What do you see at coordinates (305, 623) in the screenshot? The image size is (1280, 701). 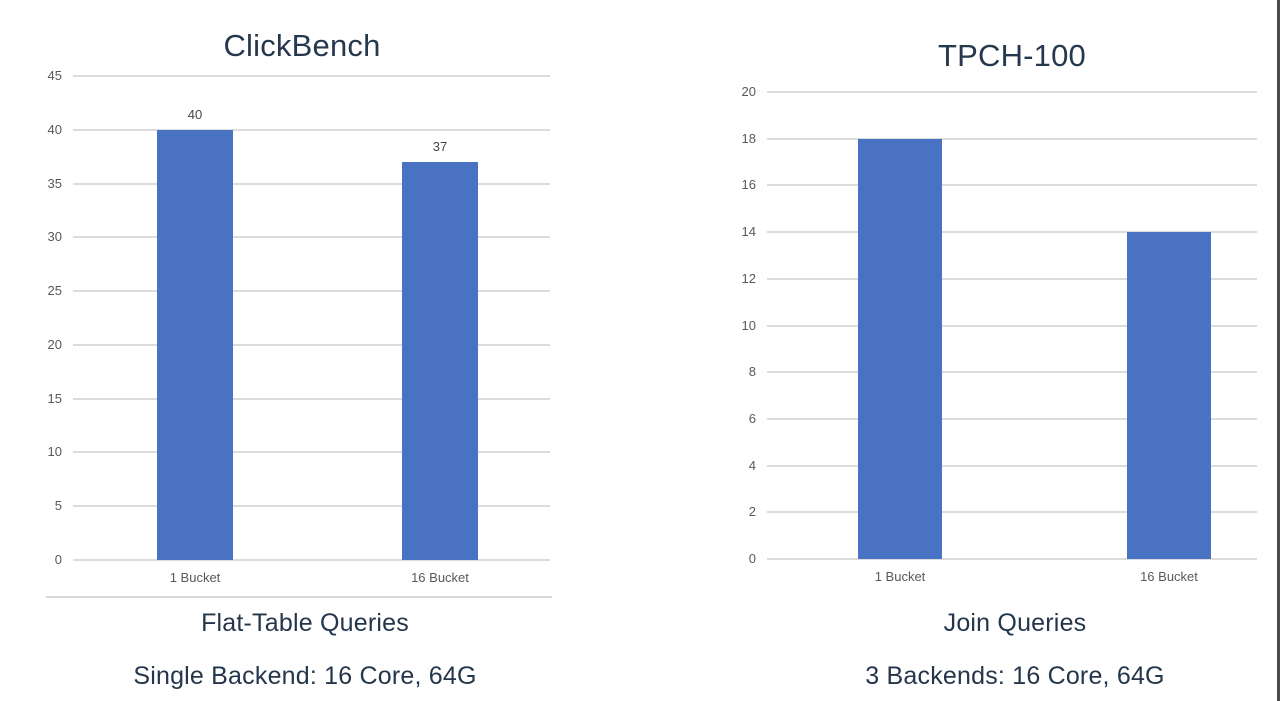 I see `caption-query-type-left: Flat-Table Queries` at bounding box center [305, 623].